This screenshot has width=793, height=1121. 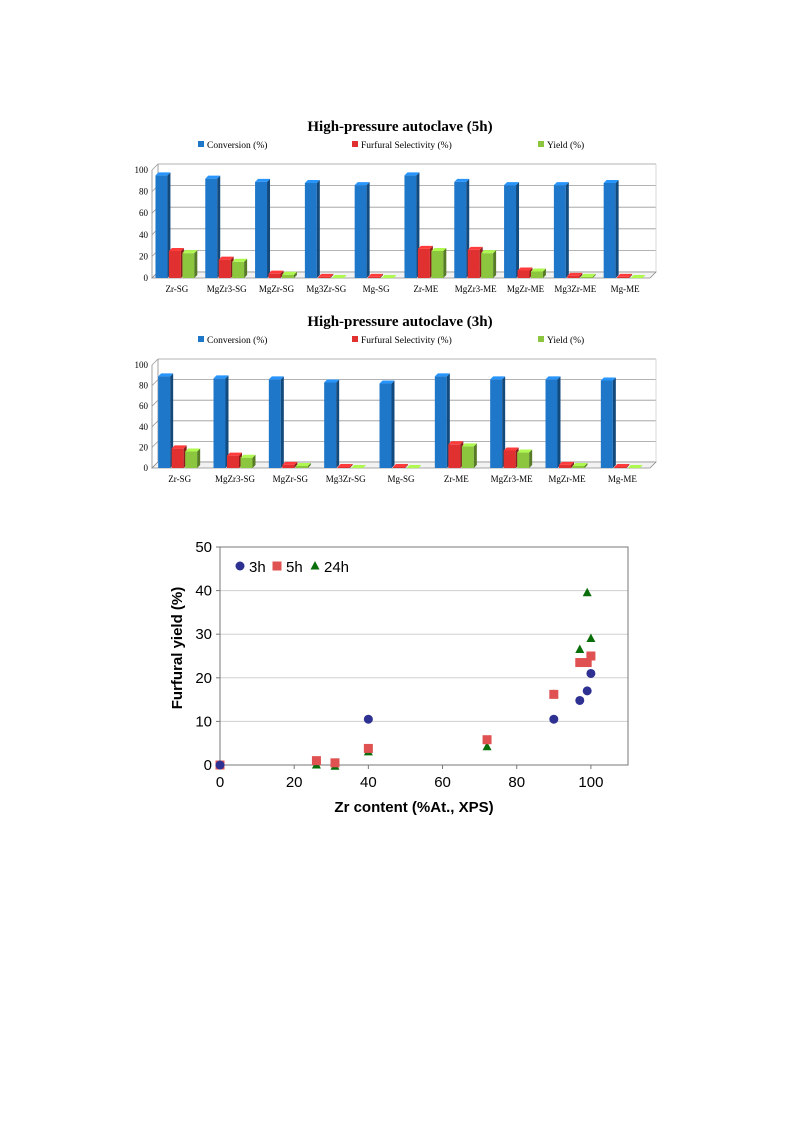 I want to click on bar-Mg3Zr-ME-Yield (%), so click(x=588, y=275).